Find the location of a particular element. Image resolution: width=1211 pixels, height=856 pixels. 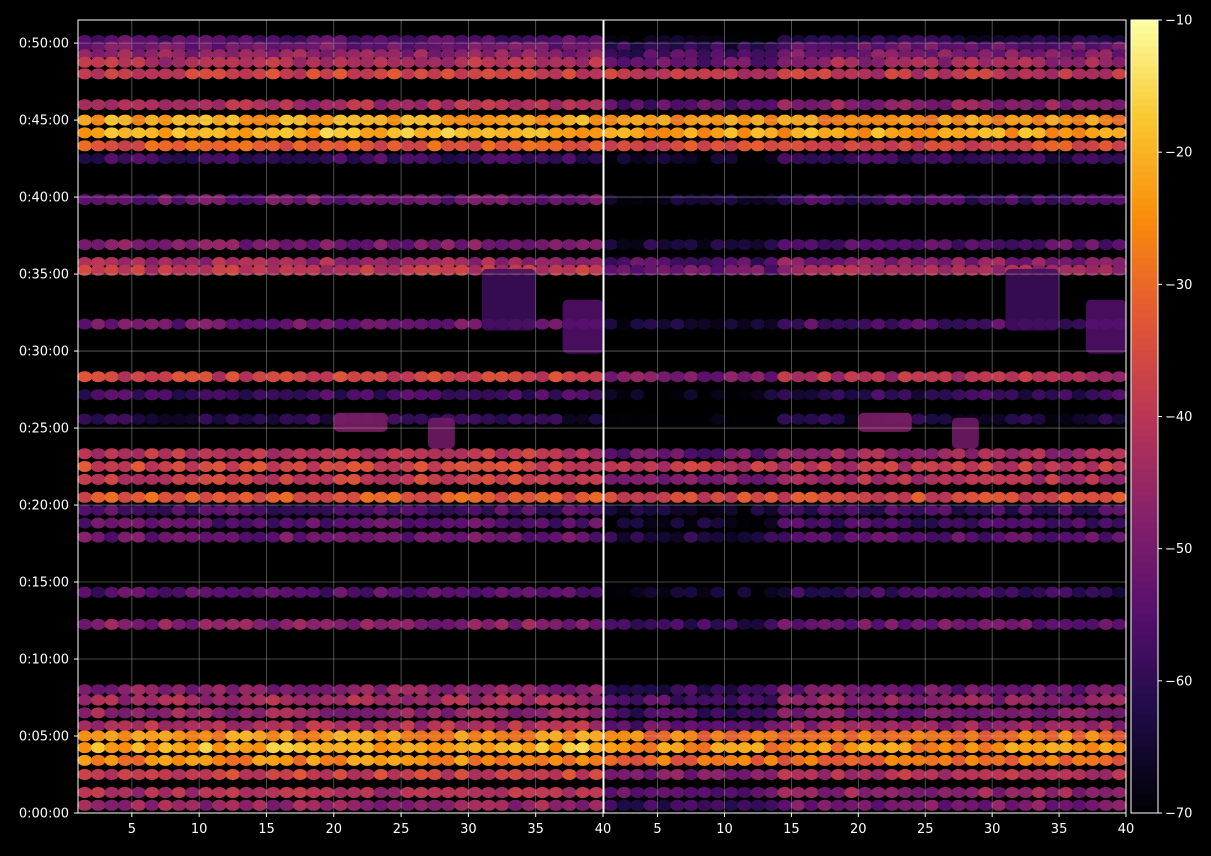

colorbar-segment is located at coordinates (1144, 466).